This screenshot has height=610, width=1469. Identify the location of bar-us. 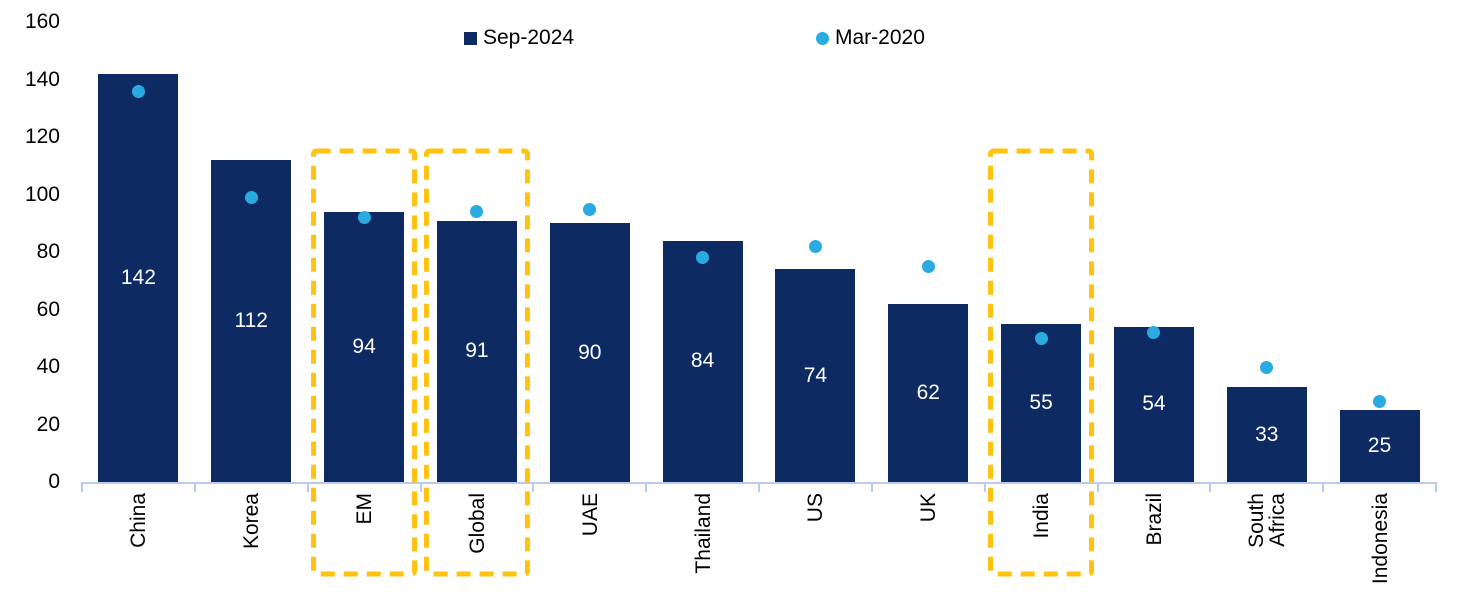
(815, 375).